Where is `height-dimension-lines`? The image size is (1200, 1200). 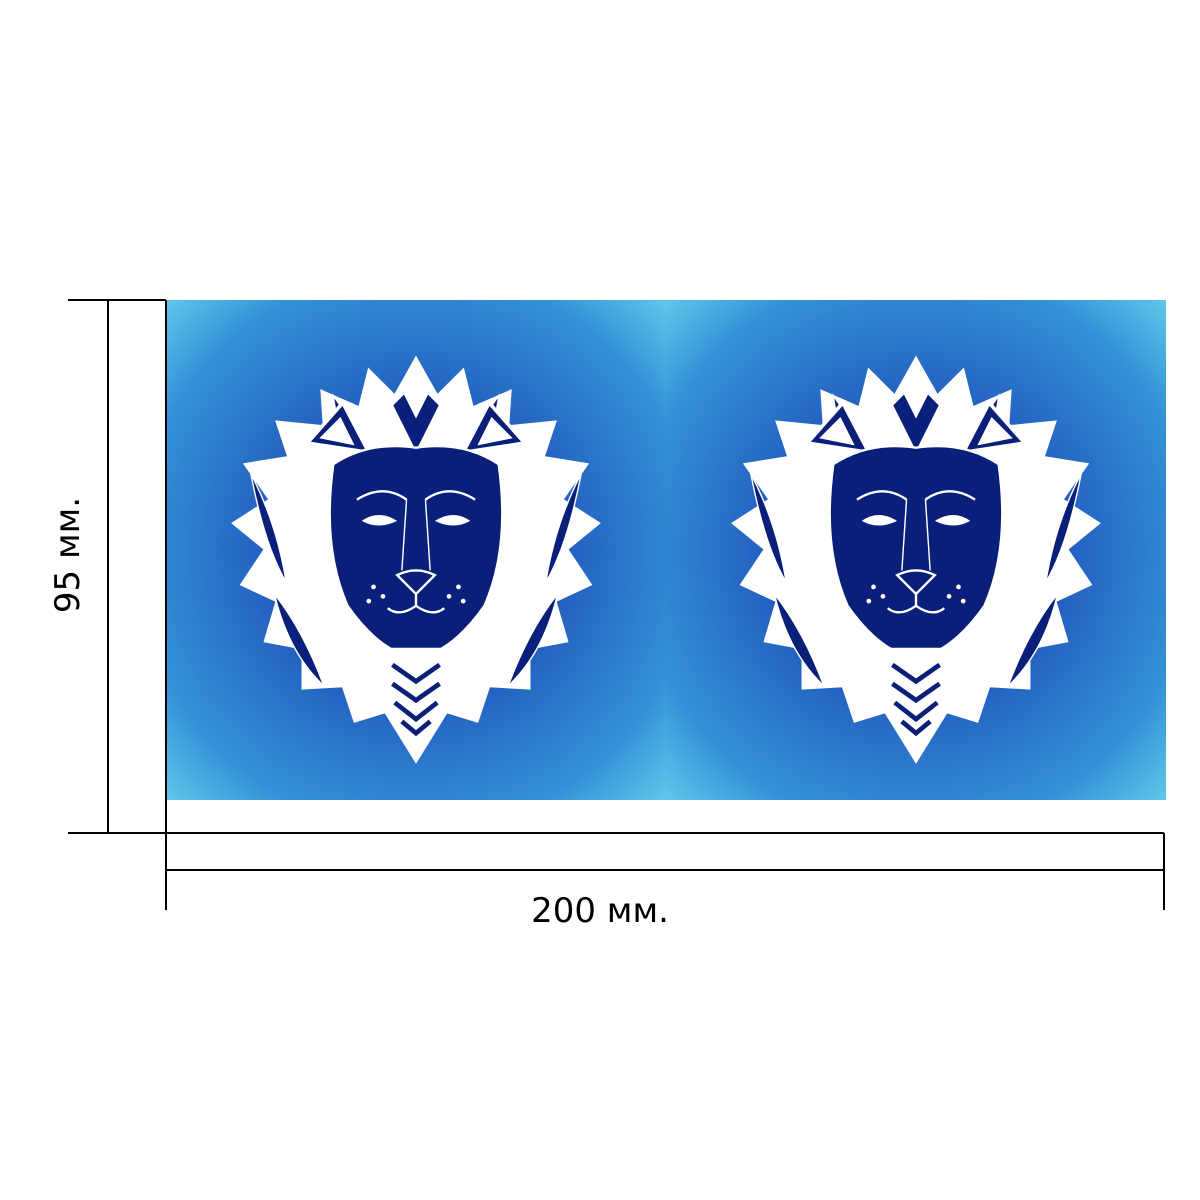 height-dimension-lines is located at coordinates (117, 566).